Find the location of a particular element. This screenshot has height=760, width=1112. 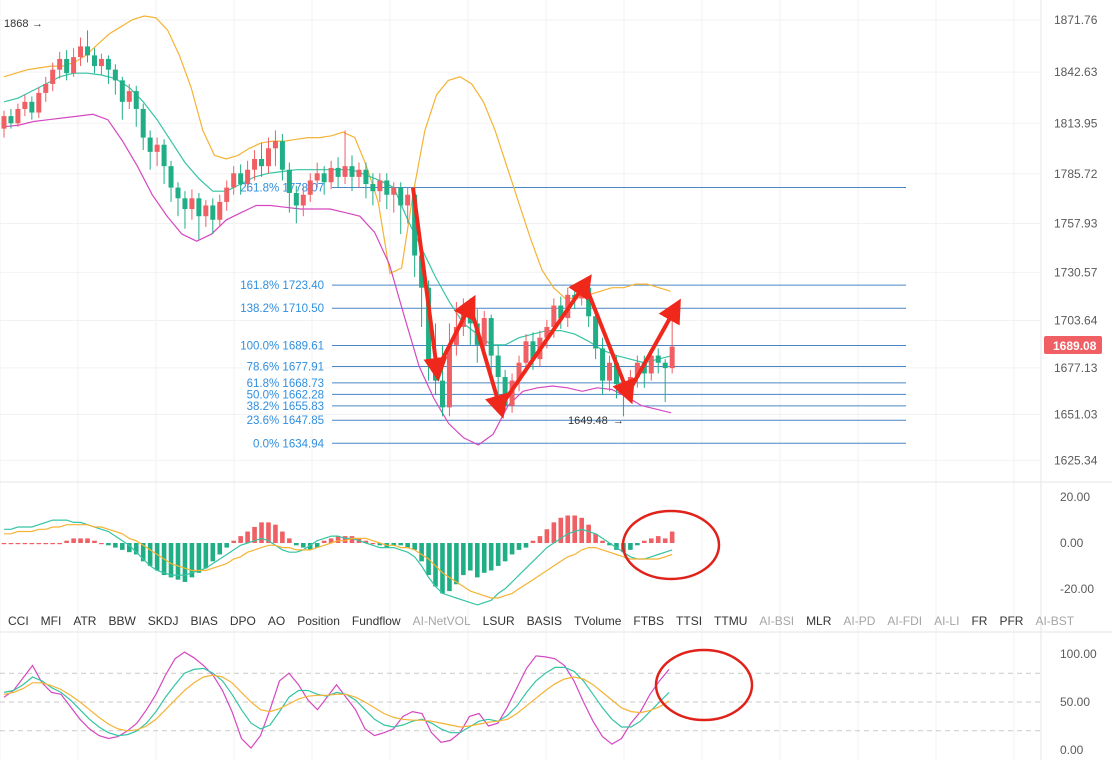

macd-dea-line is located at coordinates (338, 561).